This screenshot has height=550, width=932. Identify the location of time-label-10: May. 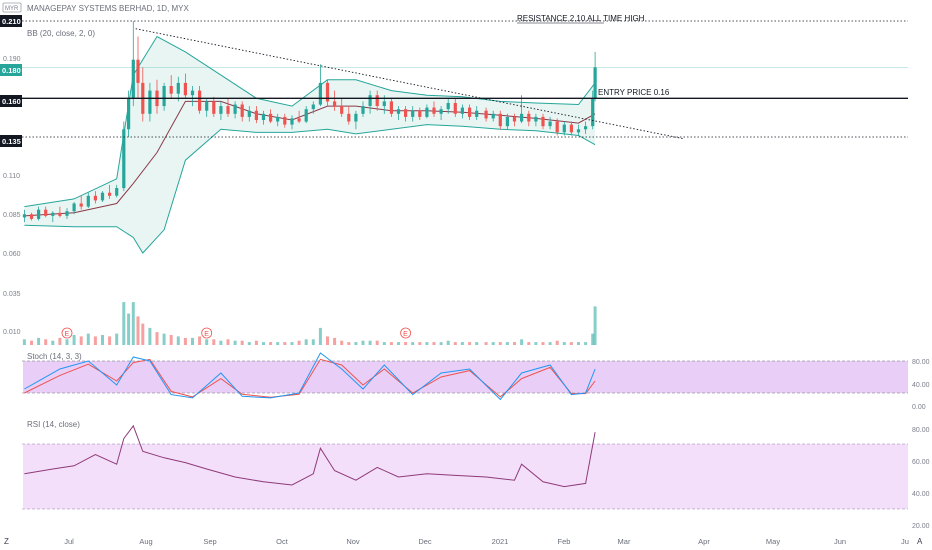
(773, 541).